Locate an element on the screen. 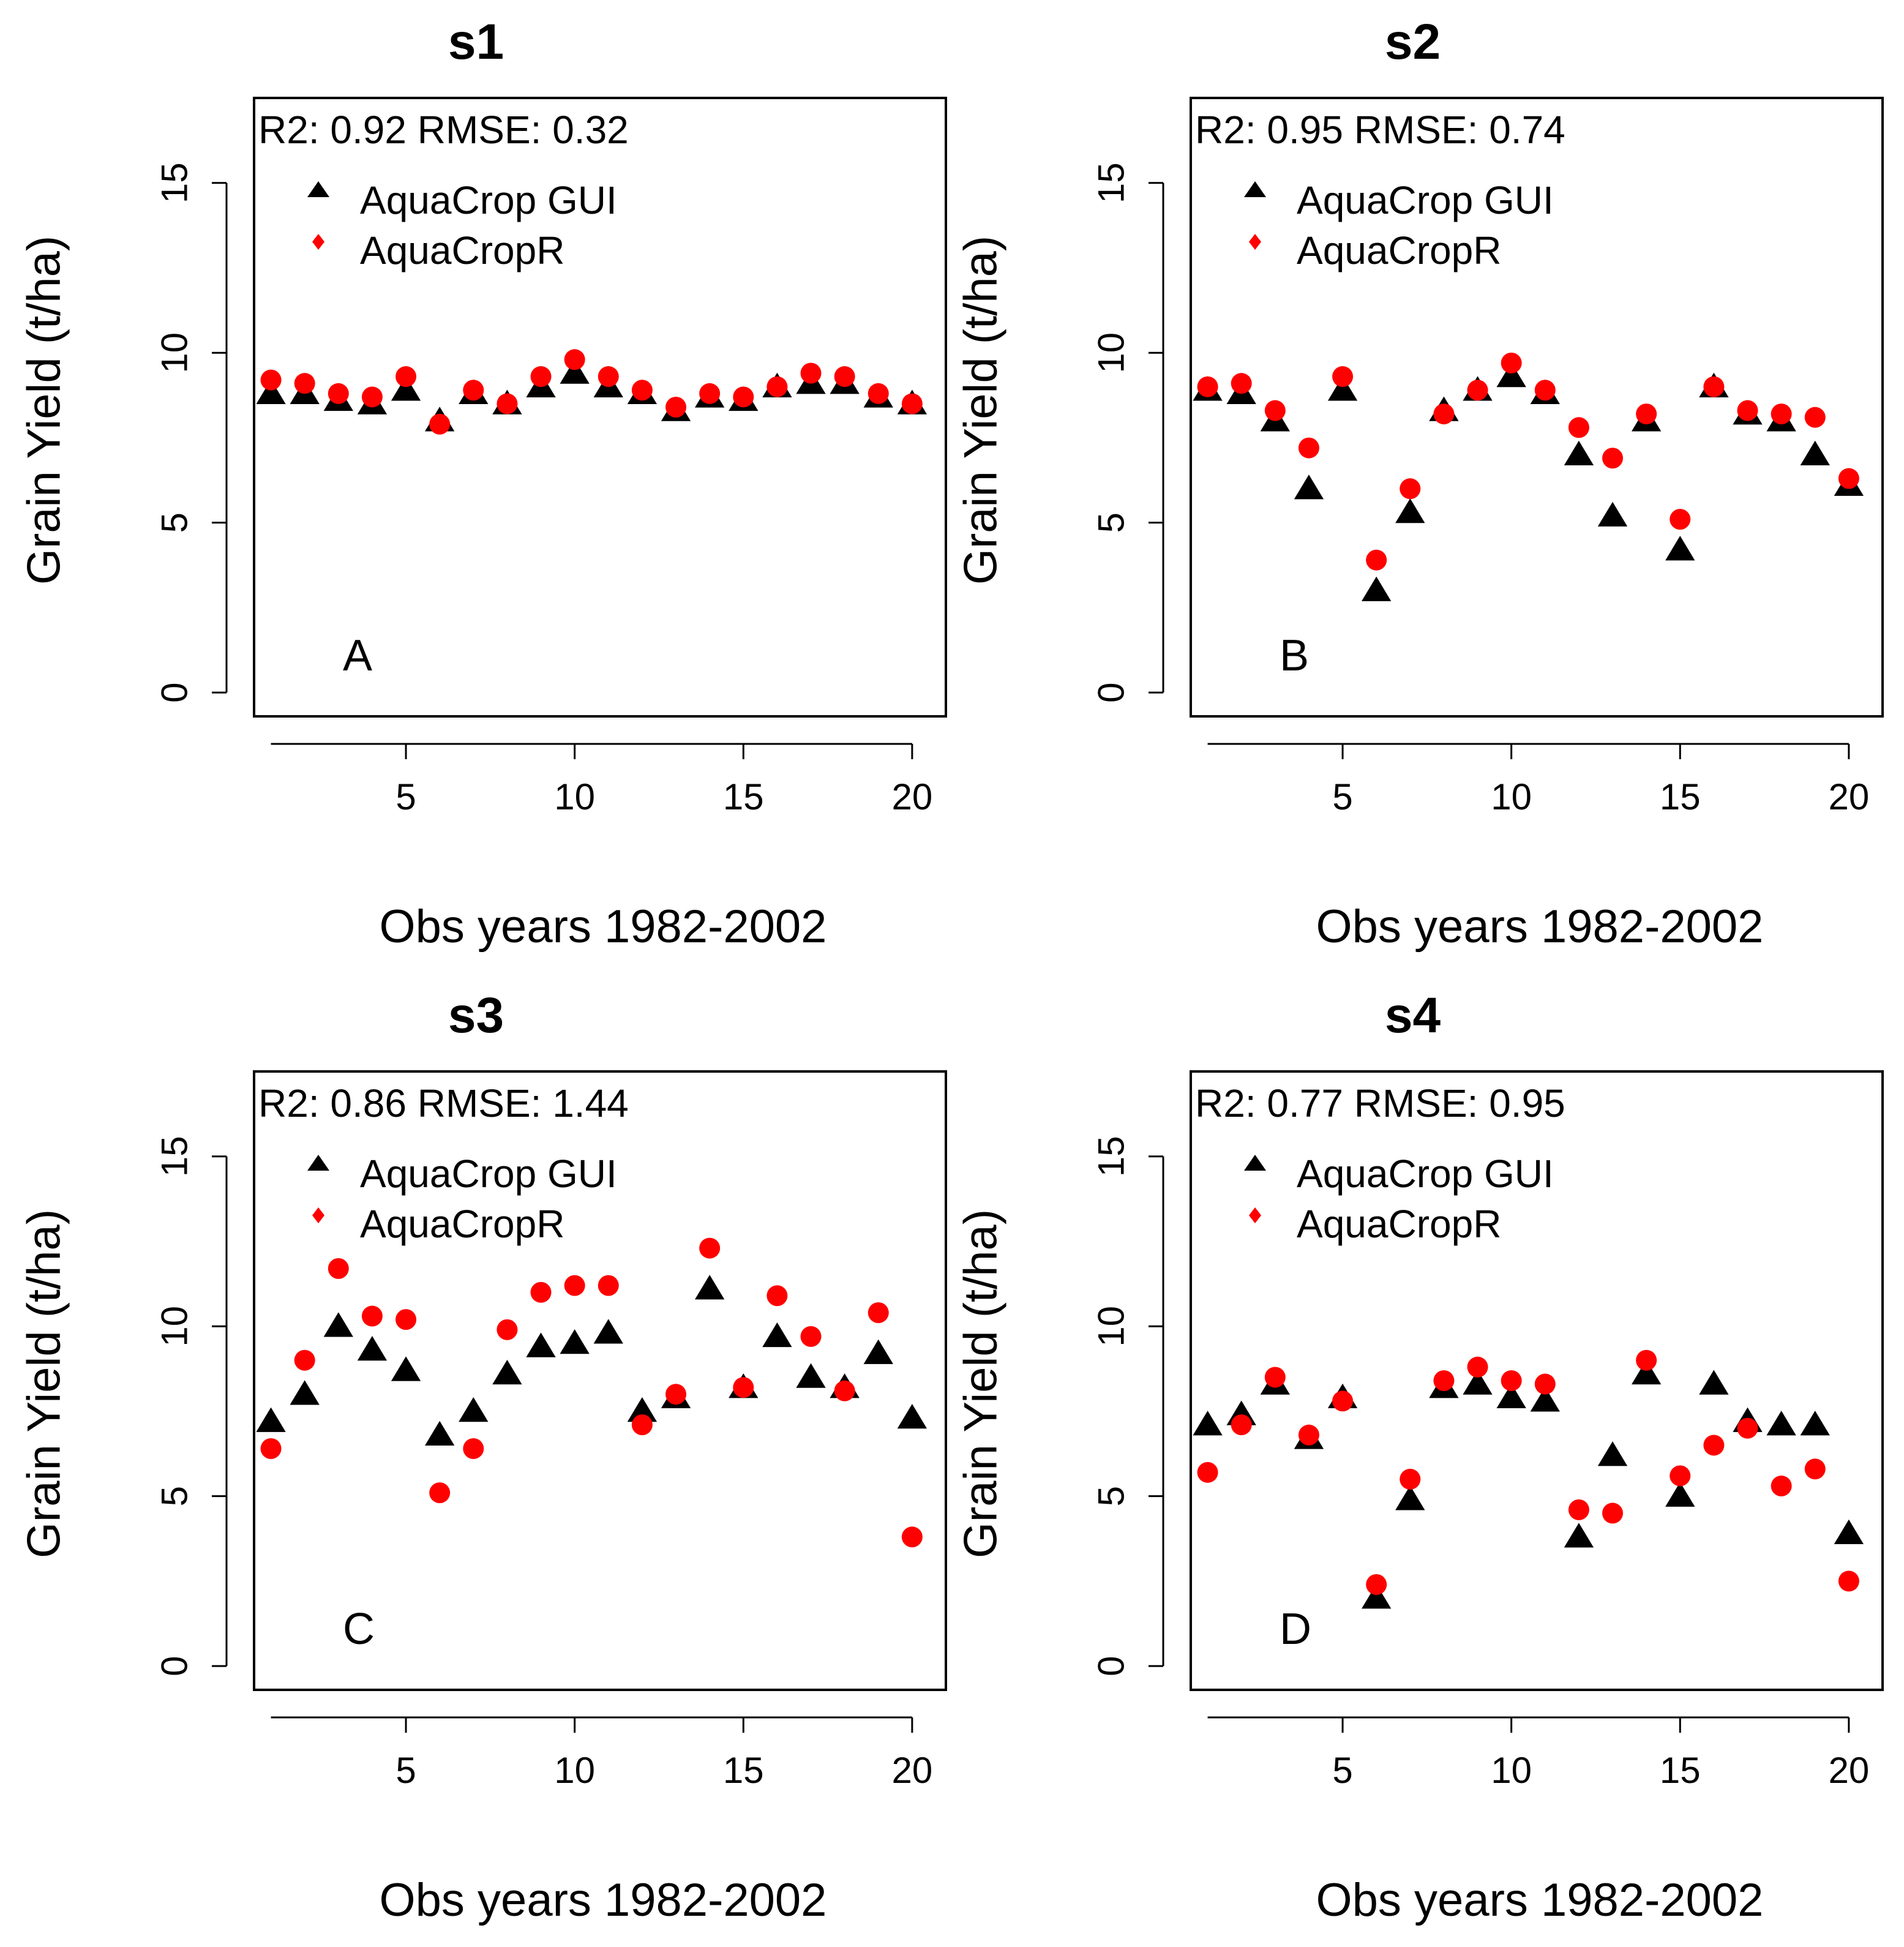 The image size is (1904, 1947). chart-title: s4 is located at coordinates (1413, 1015).